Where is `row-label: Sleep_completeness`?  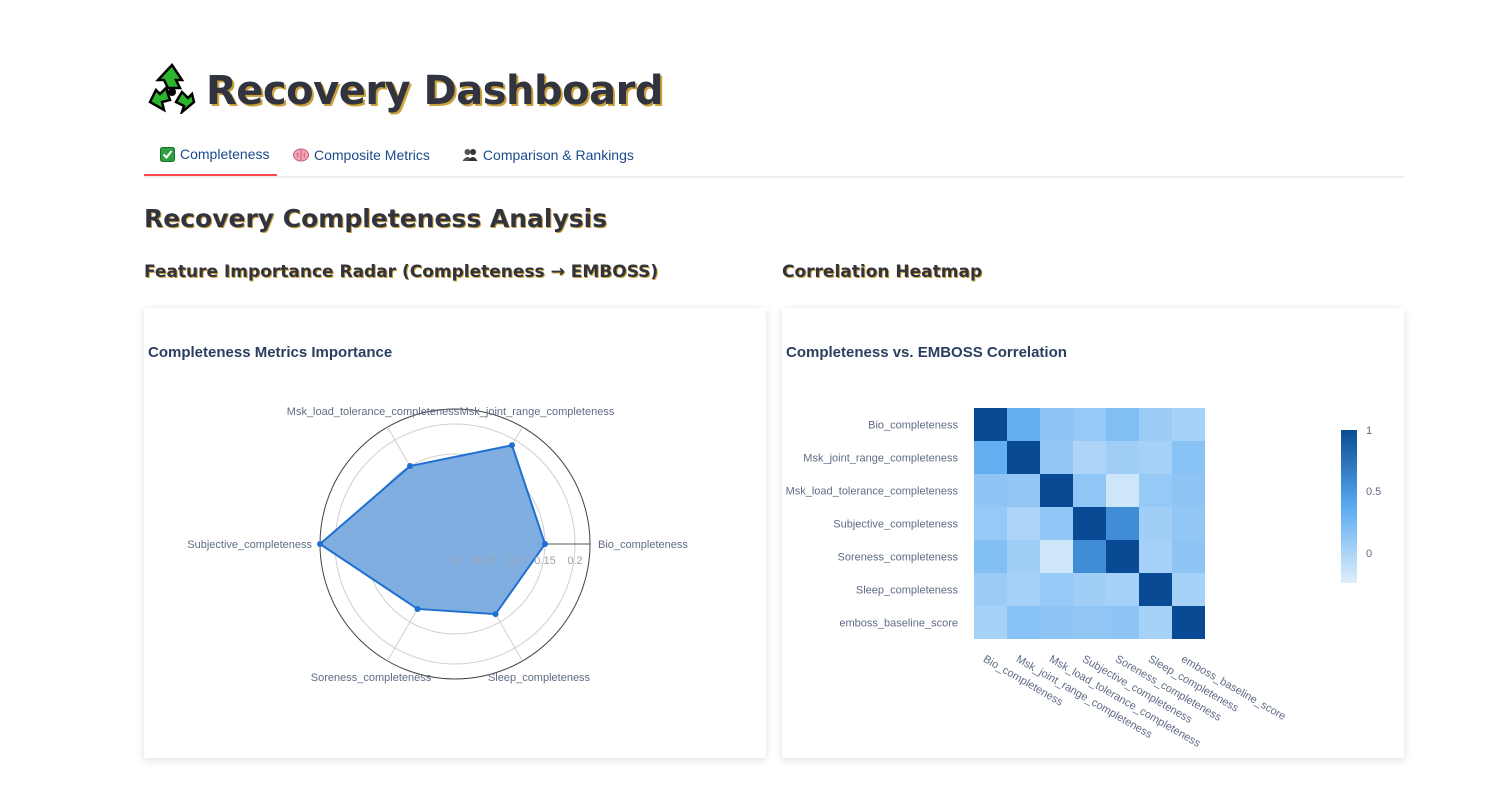 row-label: Sleep_completeness is located at coordinates (907, 591).